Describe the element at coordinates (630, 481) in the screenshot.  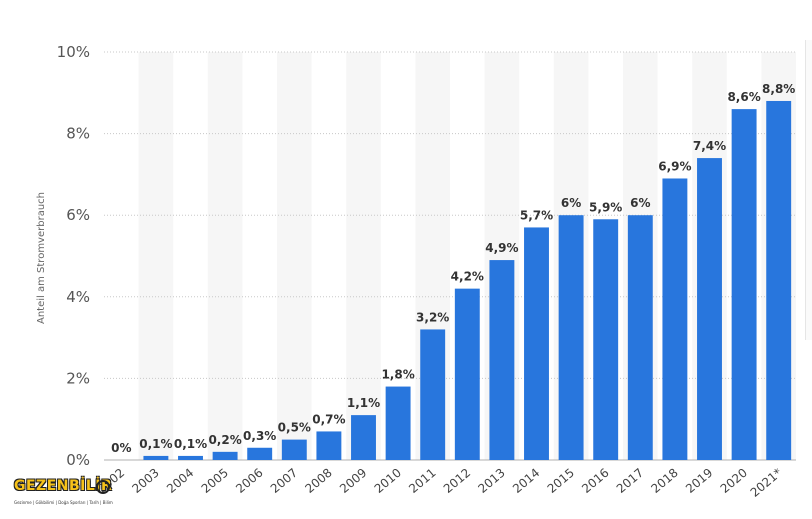
I see `x-tick-label: 2017` at that location.